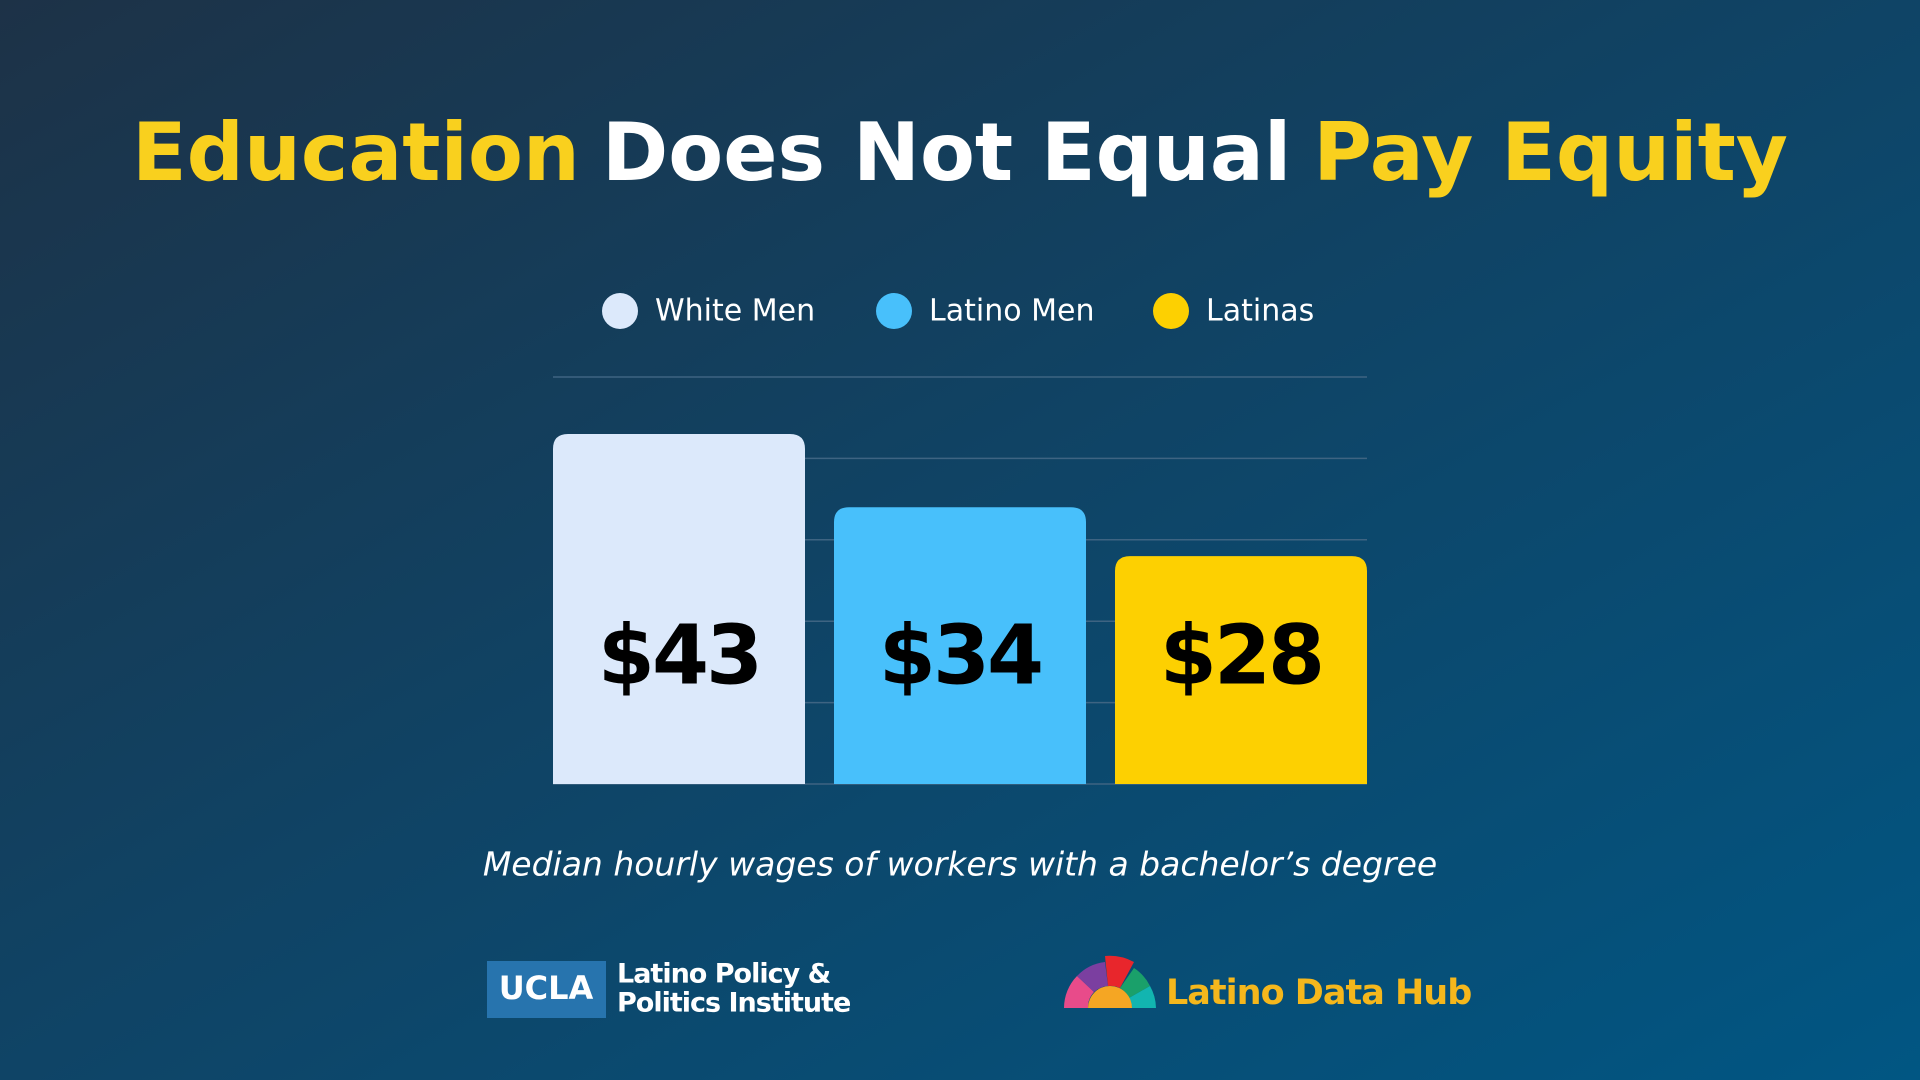 This screenshot has width=1920, height=1080. What do you see at coordinates (946, 152) in the screenshot?
I see `title-segment: Does Not Equal` at bounding box center [946, 152].